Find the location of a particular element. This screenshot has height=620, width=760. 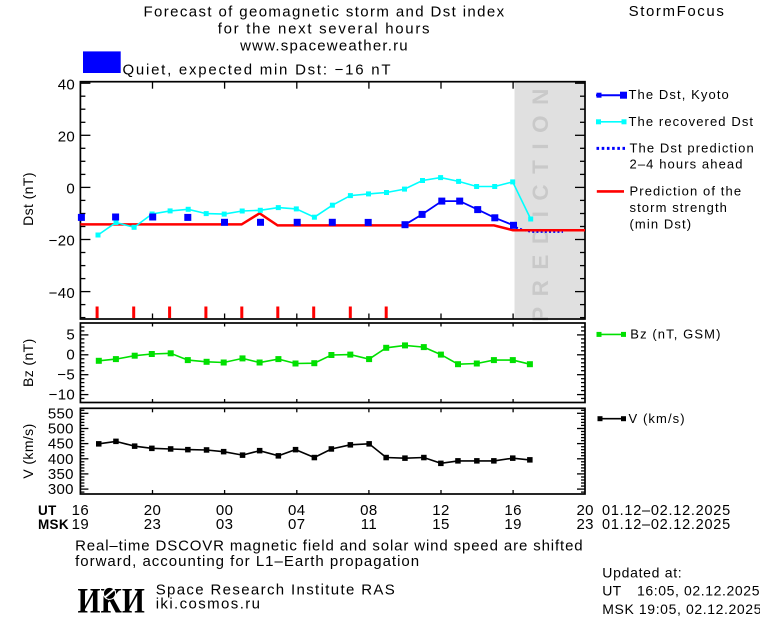

svg-text: 40 is located at coordinates (66, 84).